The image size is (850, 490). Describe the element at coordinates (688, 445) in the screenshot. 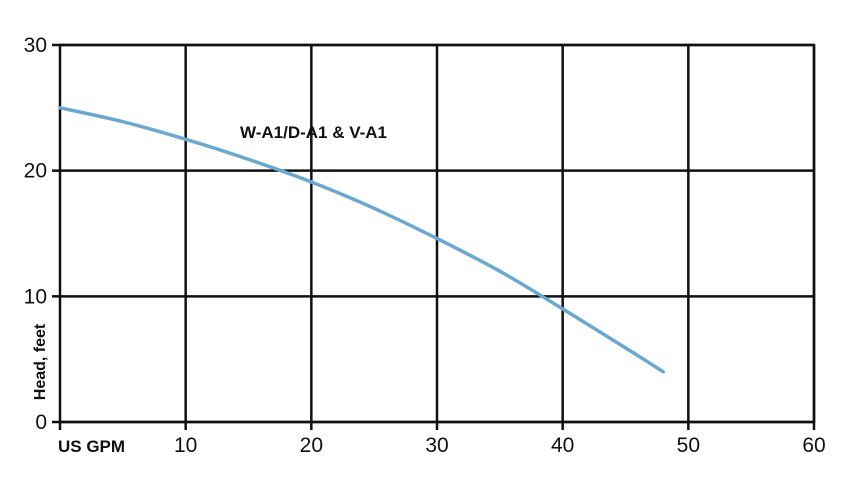

I see `x-tick-label-50: 50` at that location.